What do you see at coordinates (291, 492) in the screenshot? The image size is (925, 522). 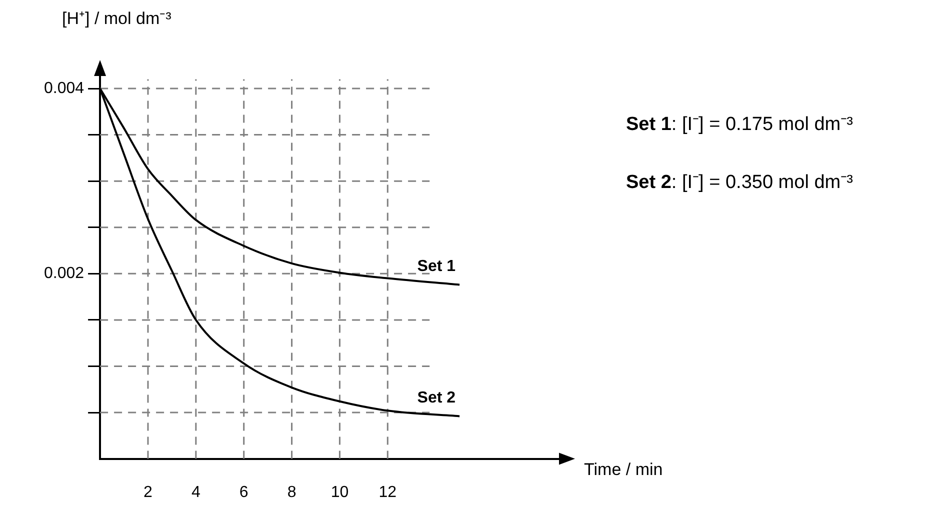 I see `x-tick-label: 8` at bounding box center [291, 492].